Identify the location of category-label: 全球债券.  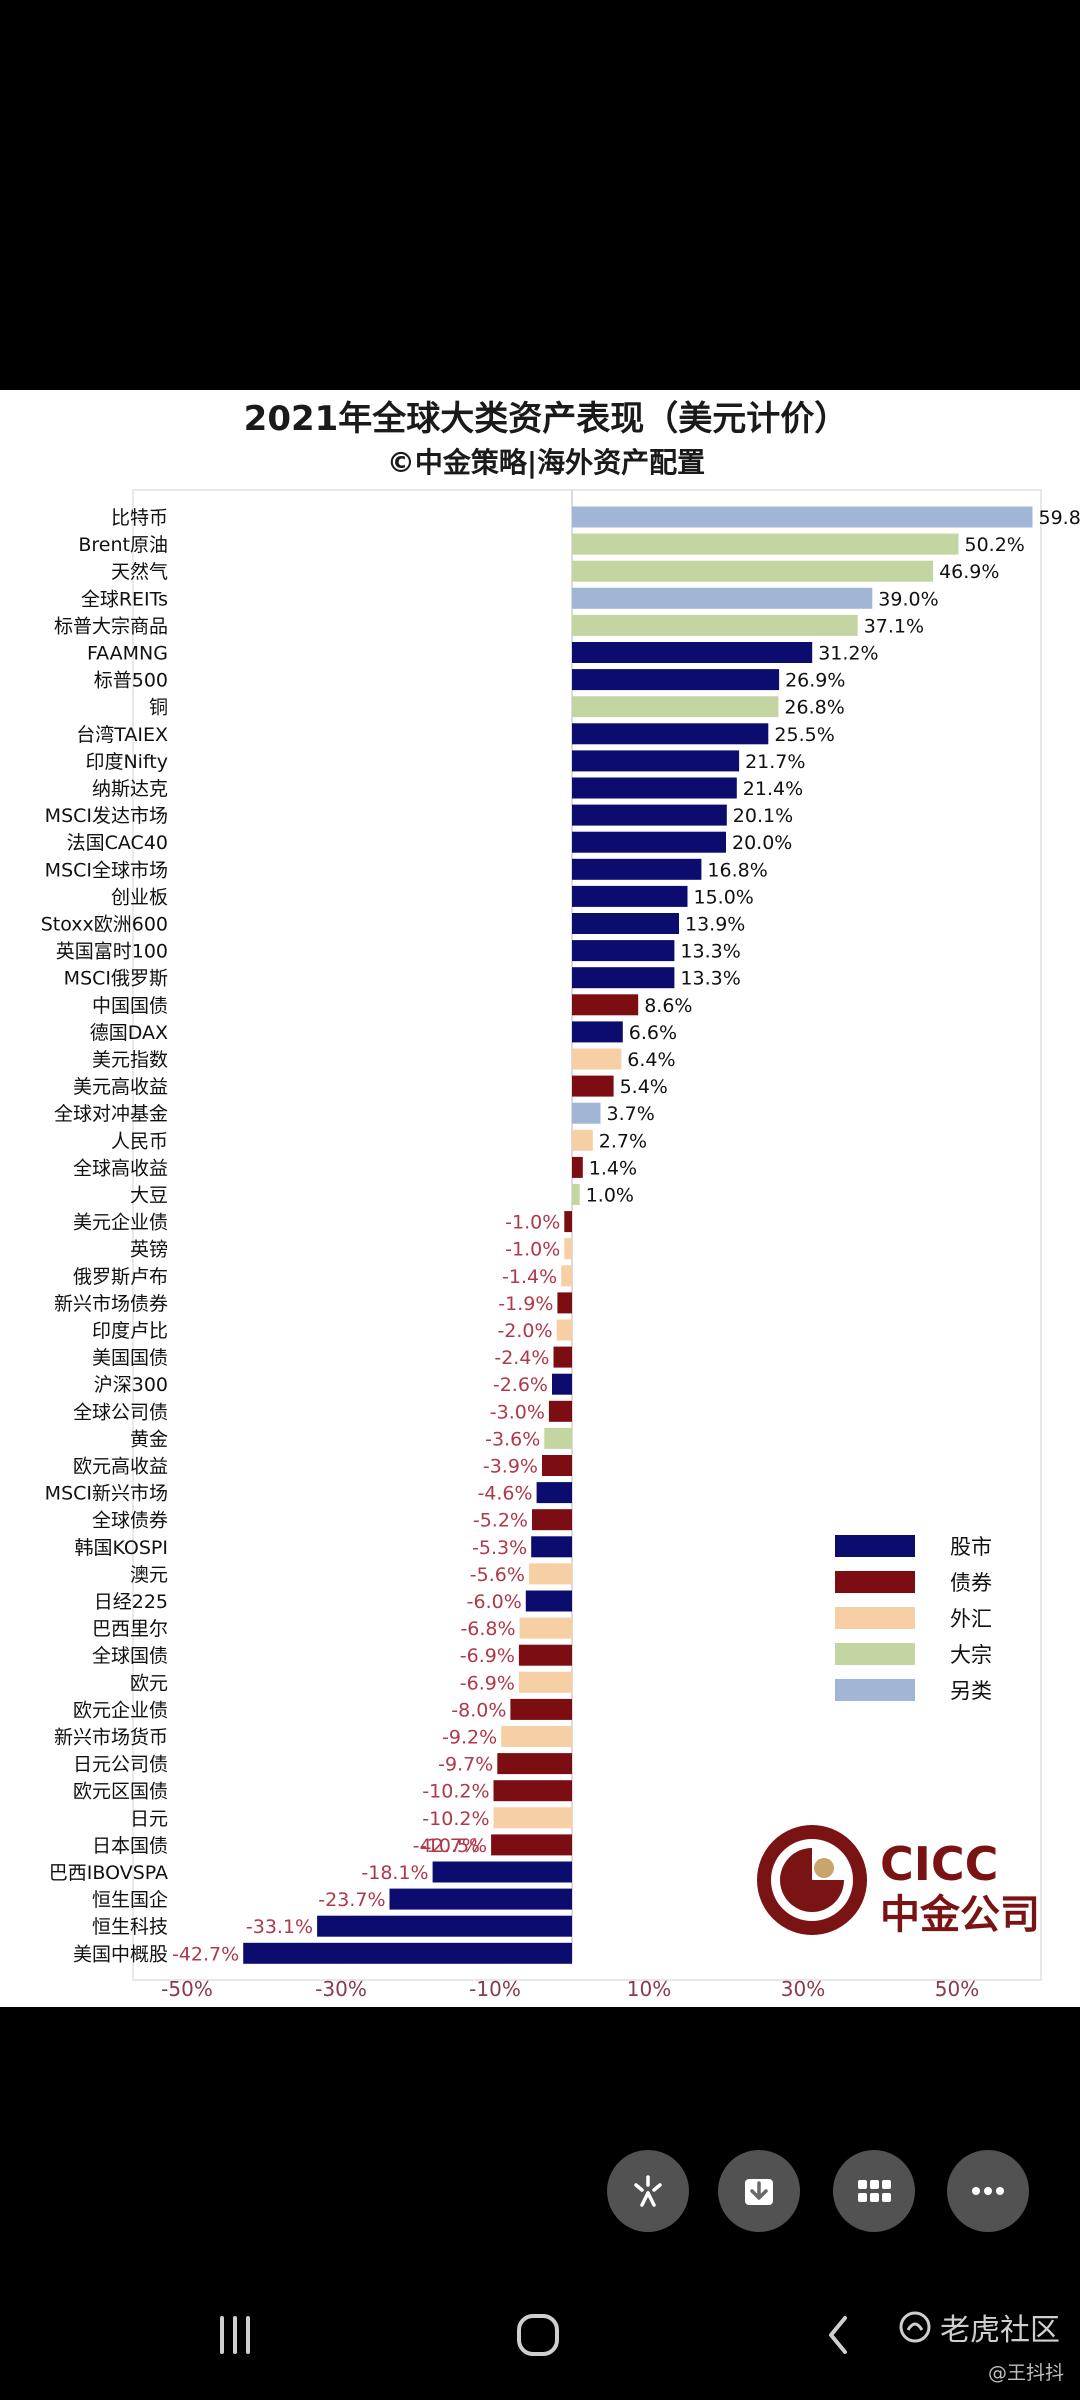
(130, 1521).